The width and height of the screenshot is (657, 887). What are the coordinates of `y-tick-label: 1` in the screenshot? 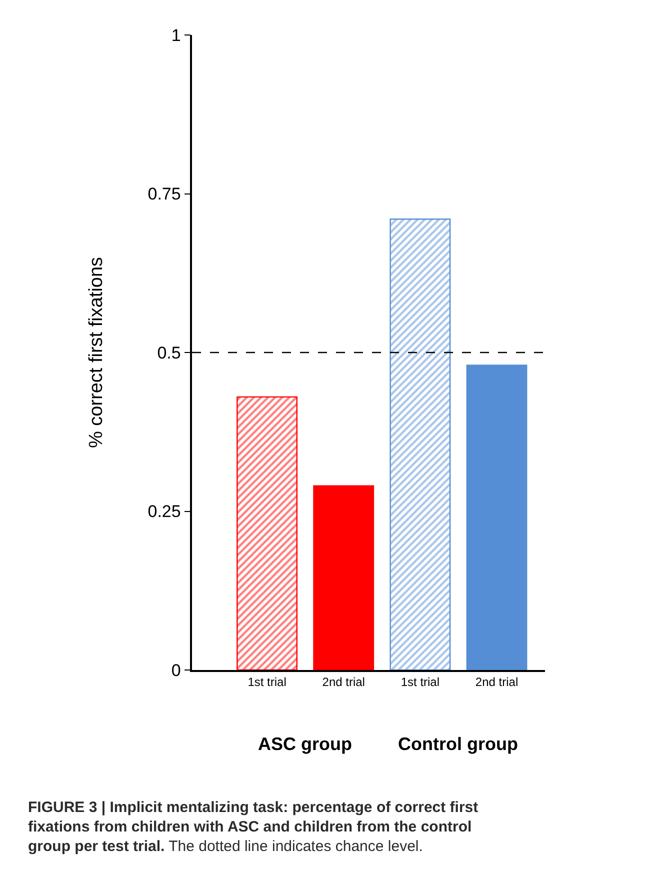 It's located at (176, 35).